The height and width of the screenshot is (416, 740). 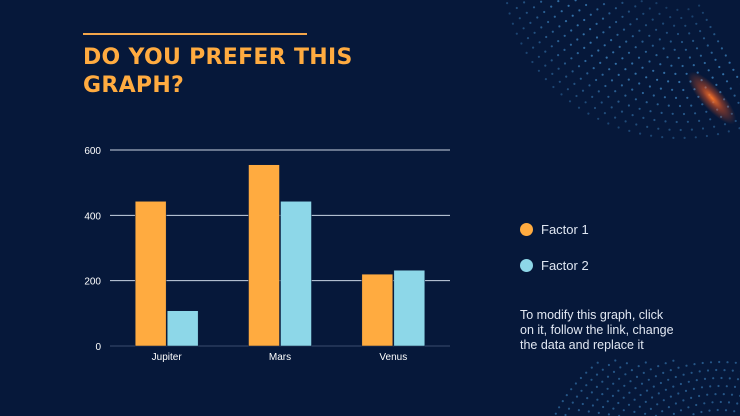 What do you see at coordinates (182, 328) in the screenshot?
I see `bar-factor-2-jupiter` at bounding box center [182, 328].